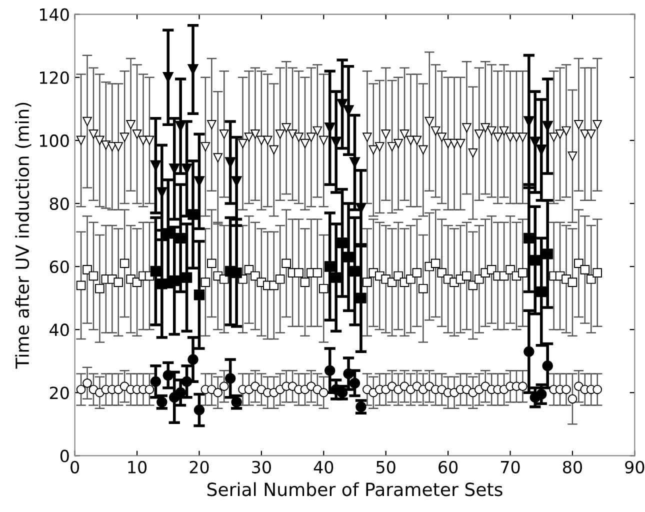 The image size is (645, 512). What do you see at coordinates (324, 467) in the screenshot?
I see `x-tick-label: 40` at bounding box center [324, 467].